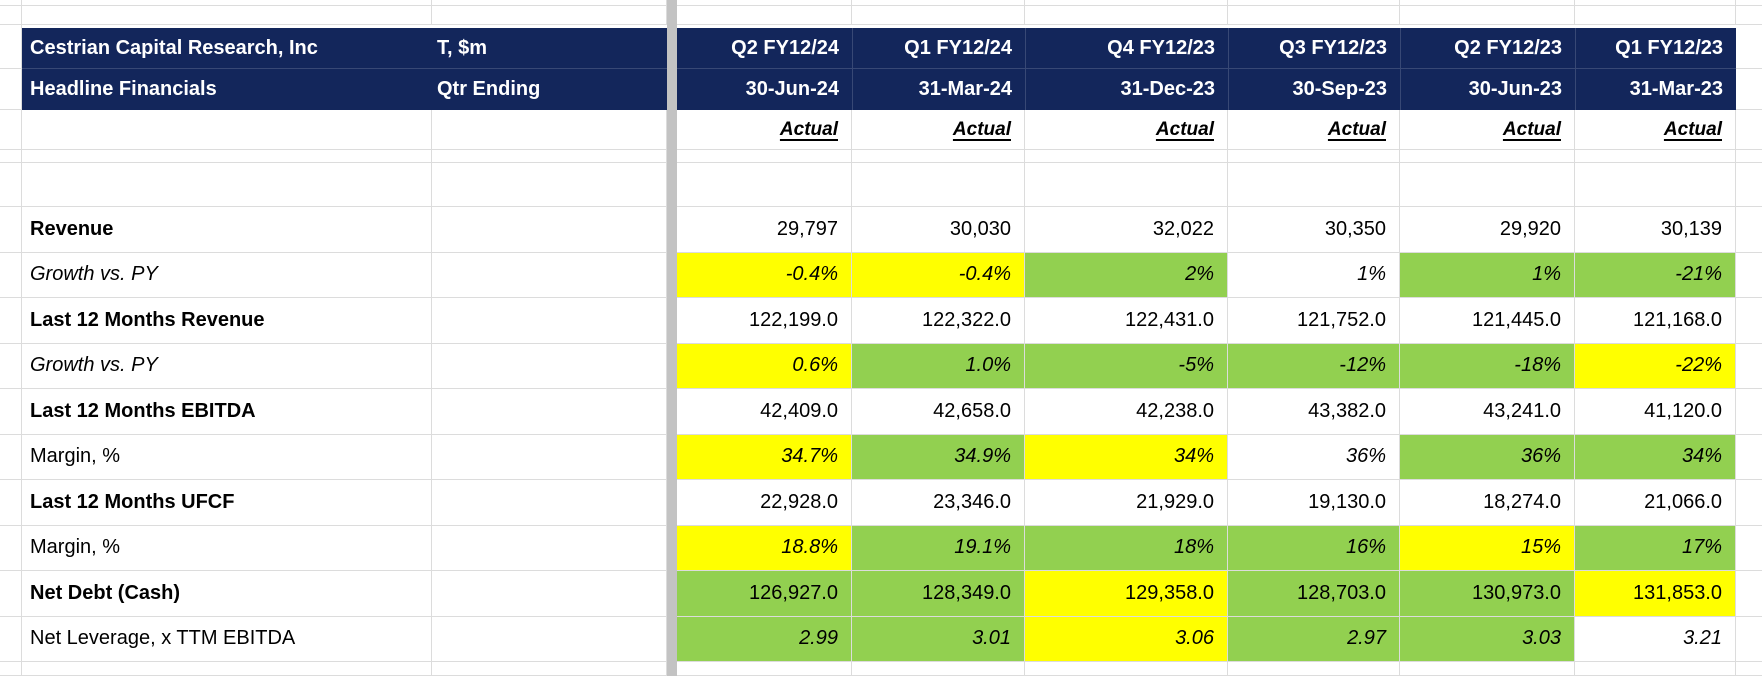 The image size is (1762, 676). Describe the element at coordinates (938, 366) in the screenshot. I see `value-cell: 1.0%` at that location.